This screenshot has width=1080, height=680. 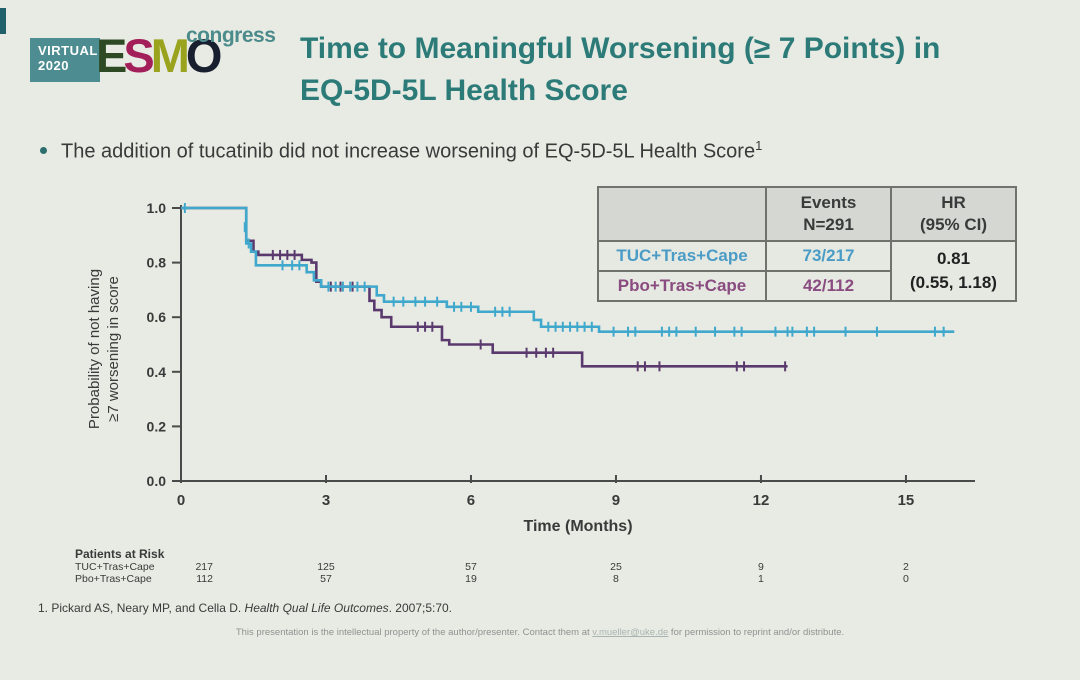 What do you see at coordinates (578, 526) in the screenshot?
I see `x-axis-label: Time (Months)` at bounding box center [578, 526].